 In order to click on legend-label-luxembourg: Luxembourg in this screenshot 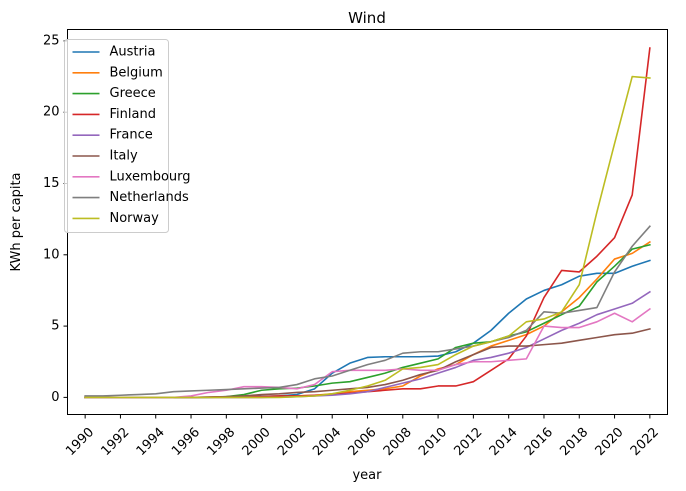, I will do `click(150, 176)`.